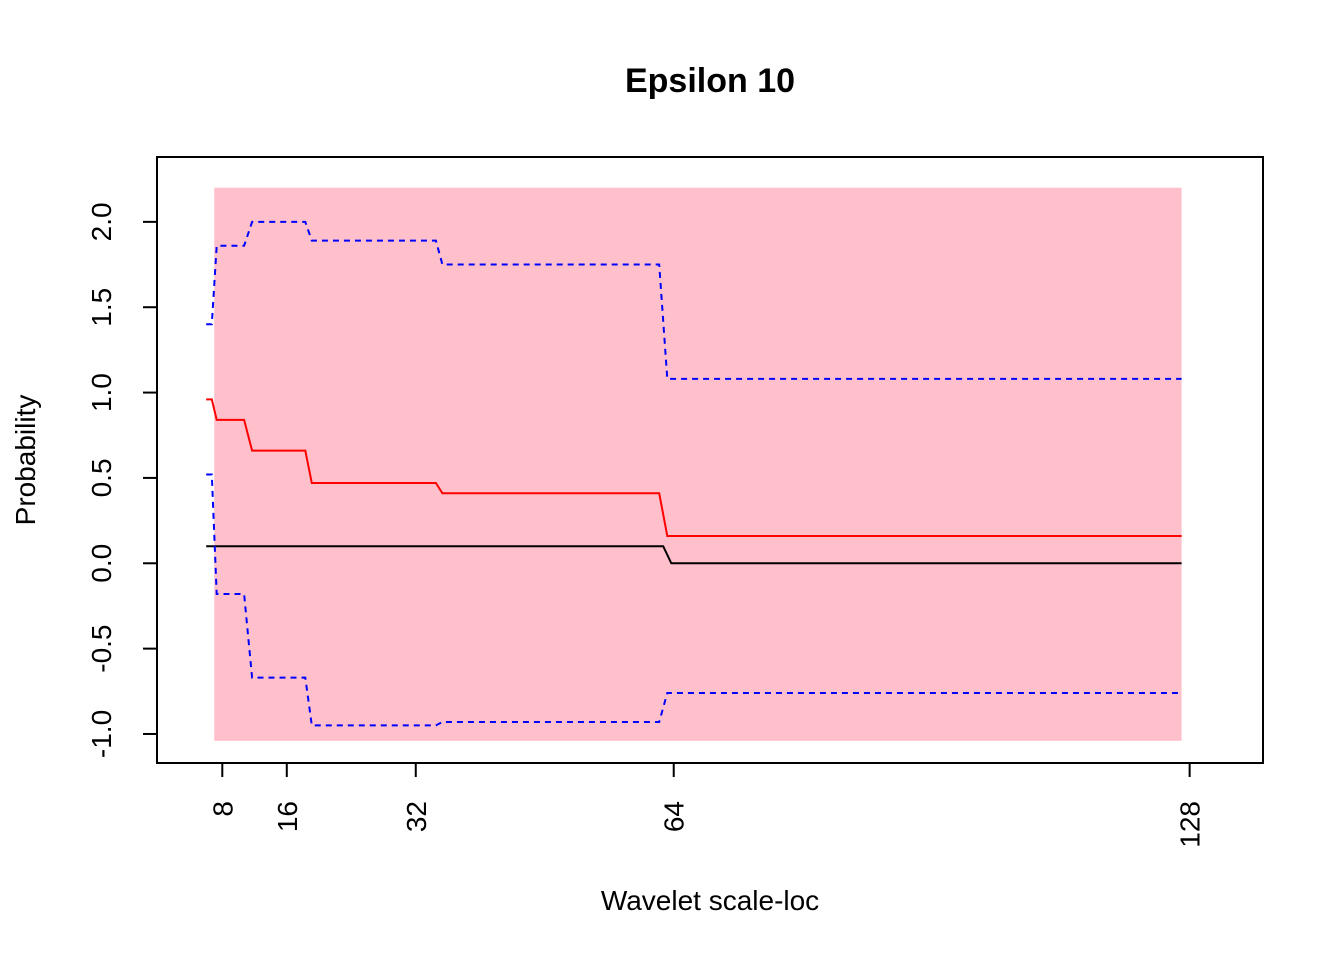 The image size is (1344, 960). What do you see at coordinates (101, 392) in the screenshot?
I see `y-tick-label: 1.0` at bounding box center [101, 392].